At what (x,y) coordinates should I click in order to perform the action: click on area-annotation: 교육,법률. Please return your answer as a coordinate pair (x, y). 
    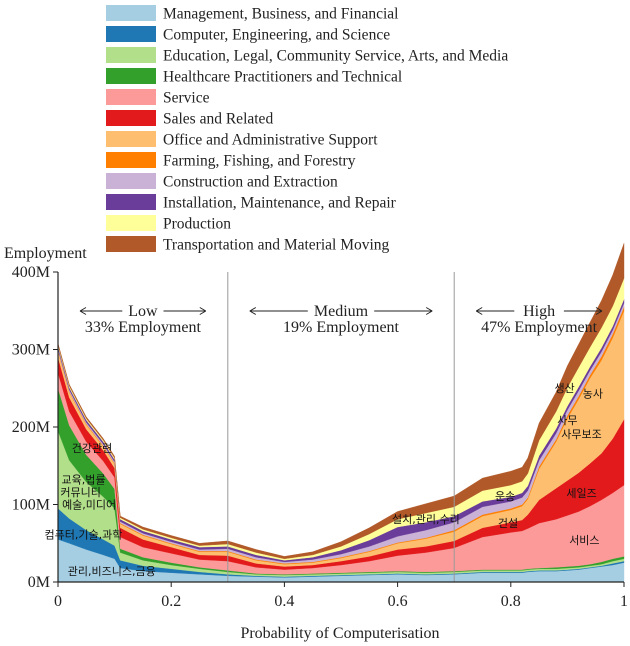
    Looking at the image, I should click on (83, 480).